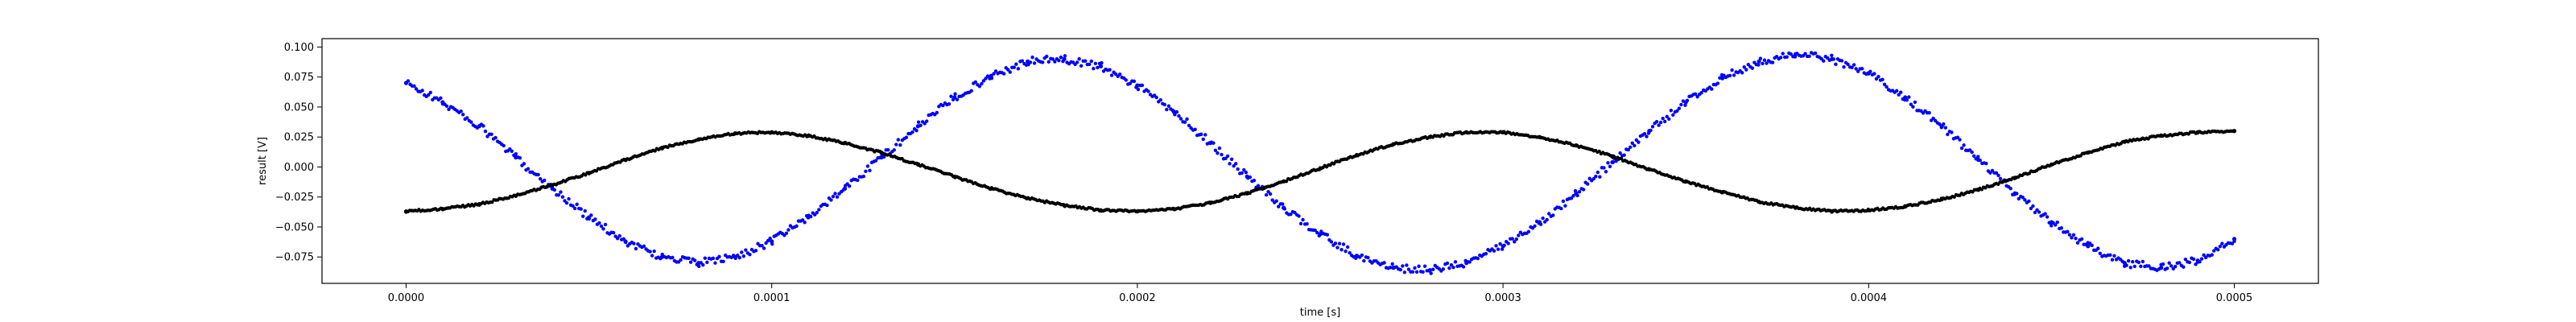  What do you see at coordinates (263, 161) in the screenshot?
I see `y-axis-label: result [V]` at bounding box center [263, 161].